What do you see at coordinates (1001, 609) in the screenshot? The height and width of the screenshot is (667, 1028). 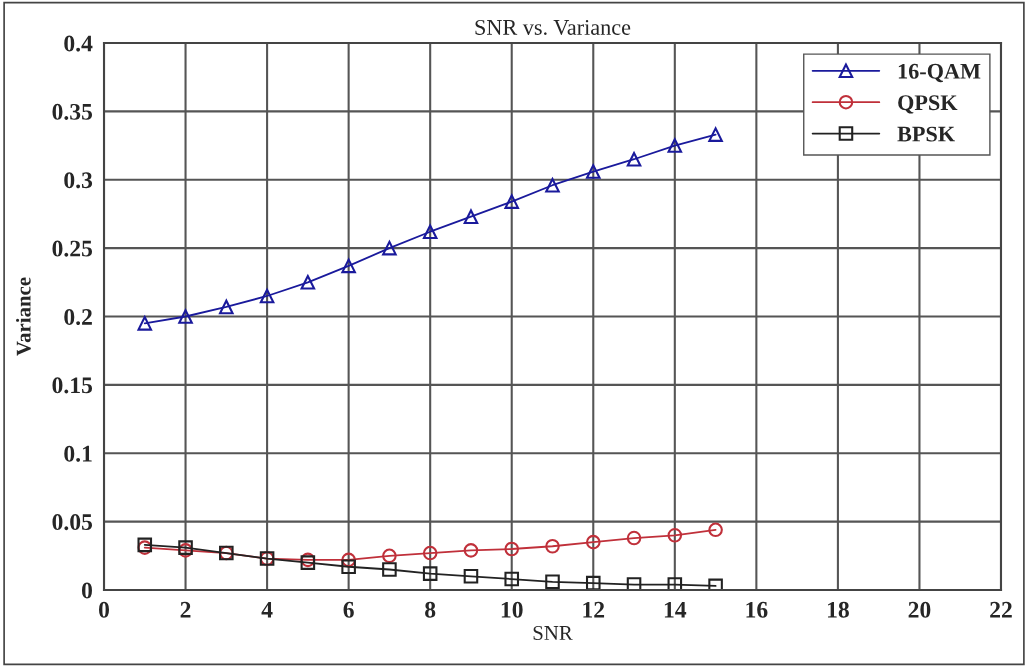 I see `x-tick-label: 22` at bounding box center [1001, 609].